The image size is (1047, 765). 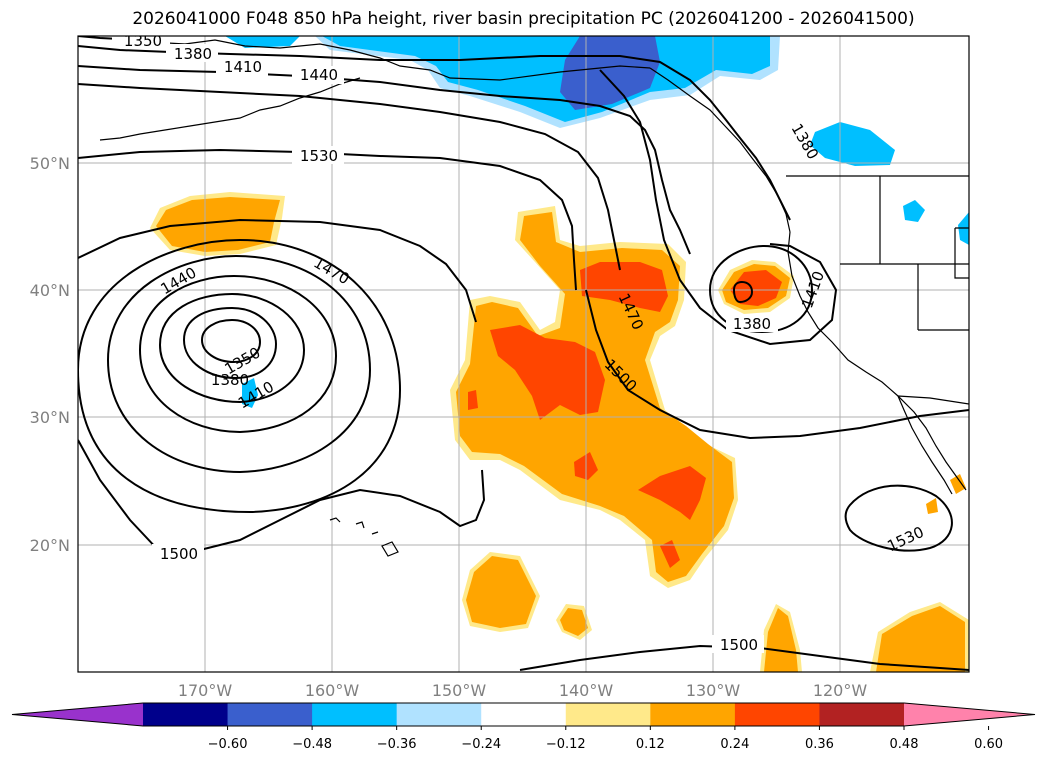 What do you see at coordinates (898, 518) in the screenshot?
I see `contour-1530-south-high` at bounding box center [898, 518].